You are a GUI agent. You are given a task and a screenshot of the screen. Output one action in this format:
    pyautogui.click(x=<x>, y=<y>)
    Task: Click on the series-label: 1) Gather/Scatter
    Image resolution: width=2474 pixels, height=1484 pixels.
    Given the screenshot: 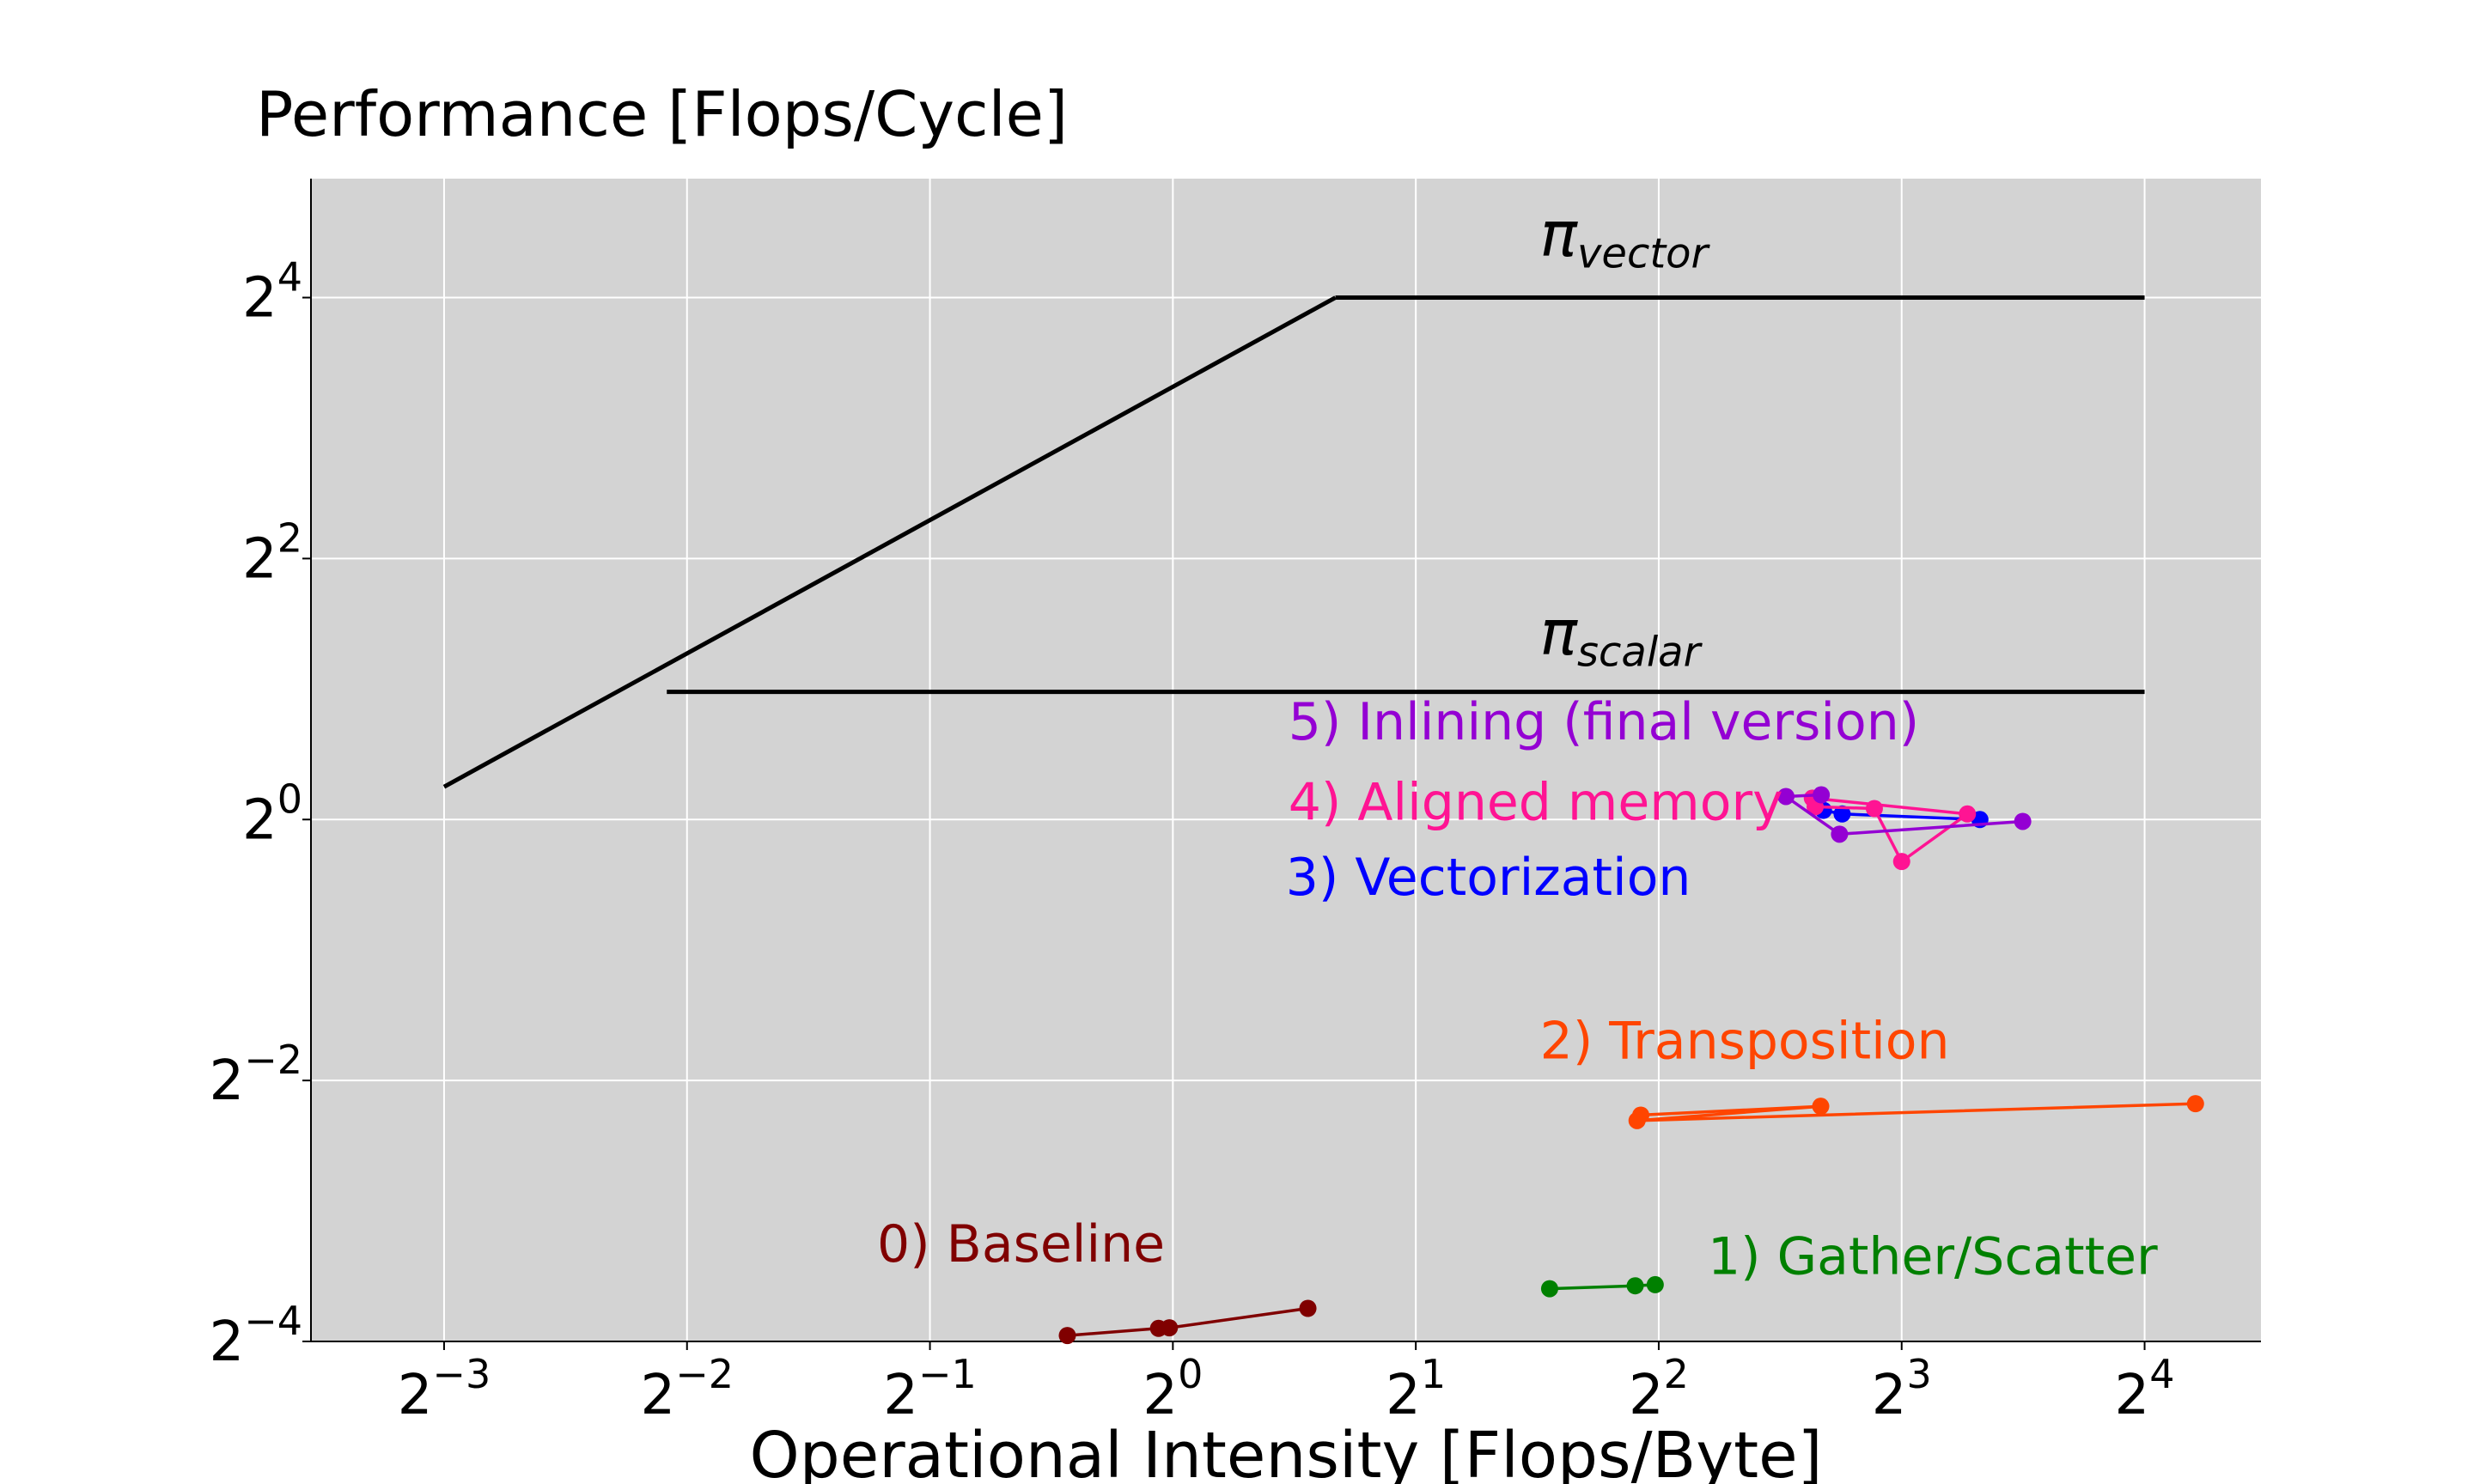 What is the action you would take?
    pyautogui.click(x=1933, y=1256)
    